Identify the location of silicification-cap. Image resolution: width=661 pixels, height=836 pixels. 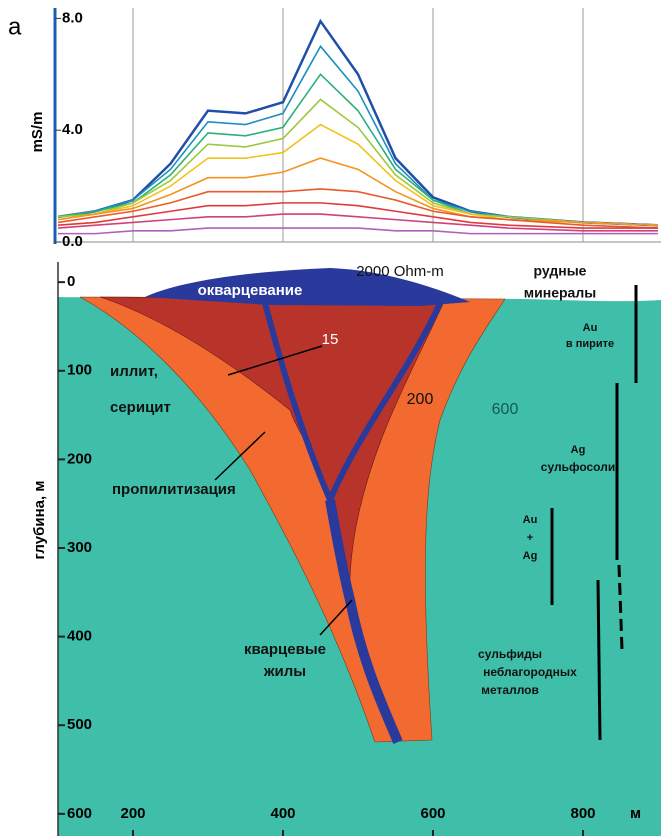
(307, 287).